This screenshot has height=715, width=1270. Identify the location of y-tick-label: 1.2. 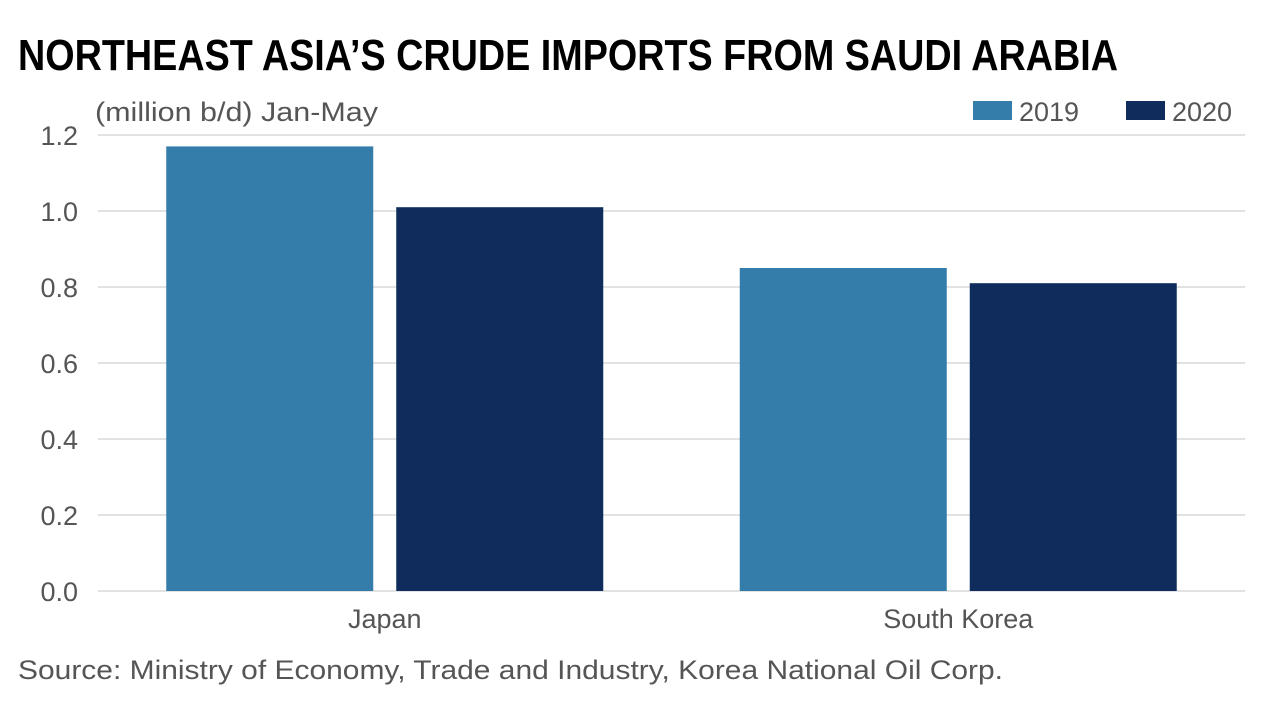
(59, 136).